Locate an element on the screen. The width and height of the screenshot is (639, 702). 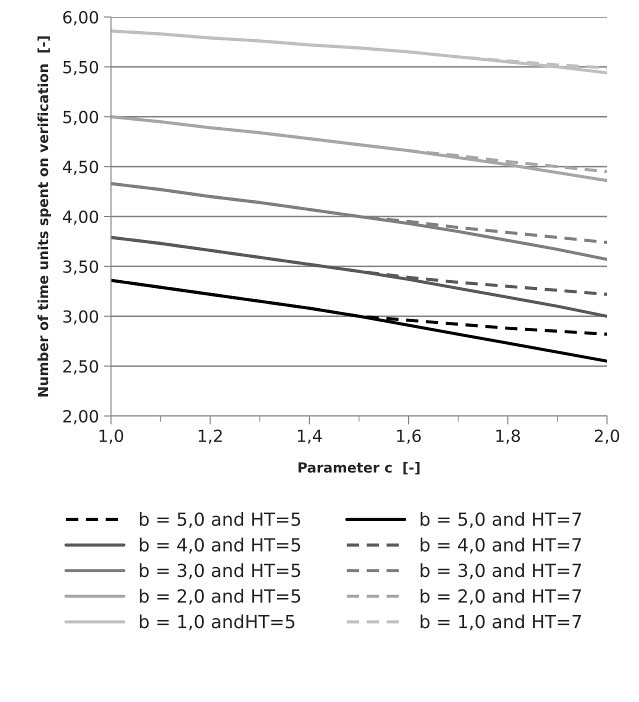
y-axis-title: Number of time units spent on verification [-] is located at coordinates (44, 216).